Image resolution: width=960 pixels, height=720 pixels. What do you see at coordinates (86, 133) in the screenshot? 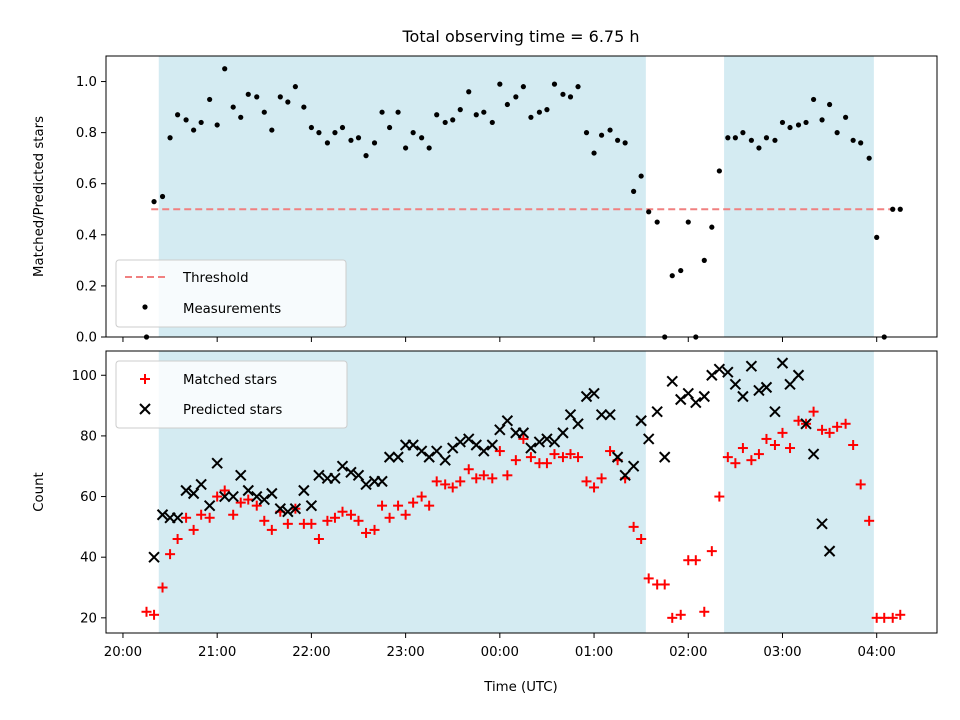
I see `y-tick-label: 0.8` at bounding box center [86, 133].